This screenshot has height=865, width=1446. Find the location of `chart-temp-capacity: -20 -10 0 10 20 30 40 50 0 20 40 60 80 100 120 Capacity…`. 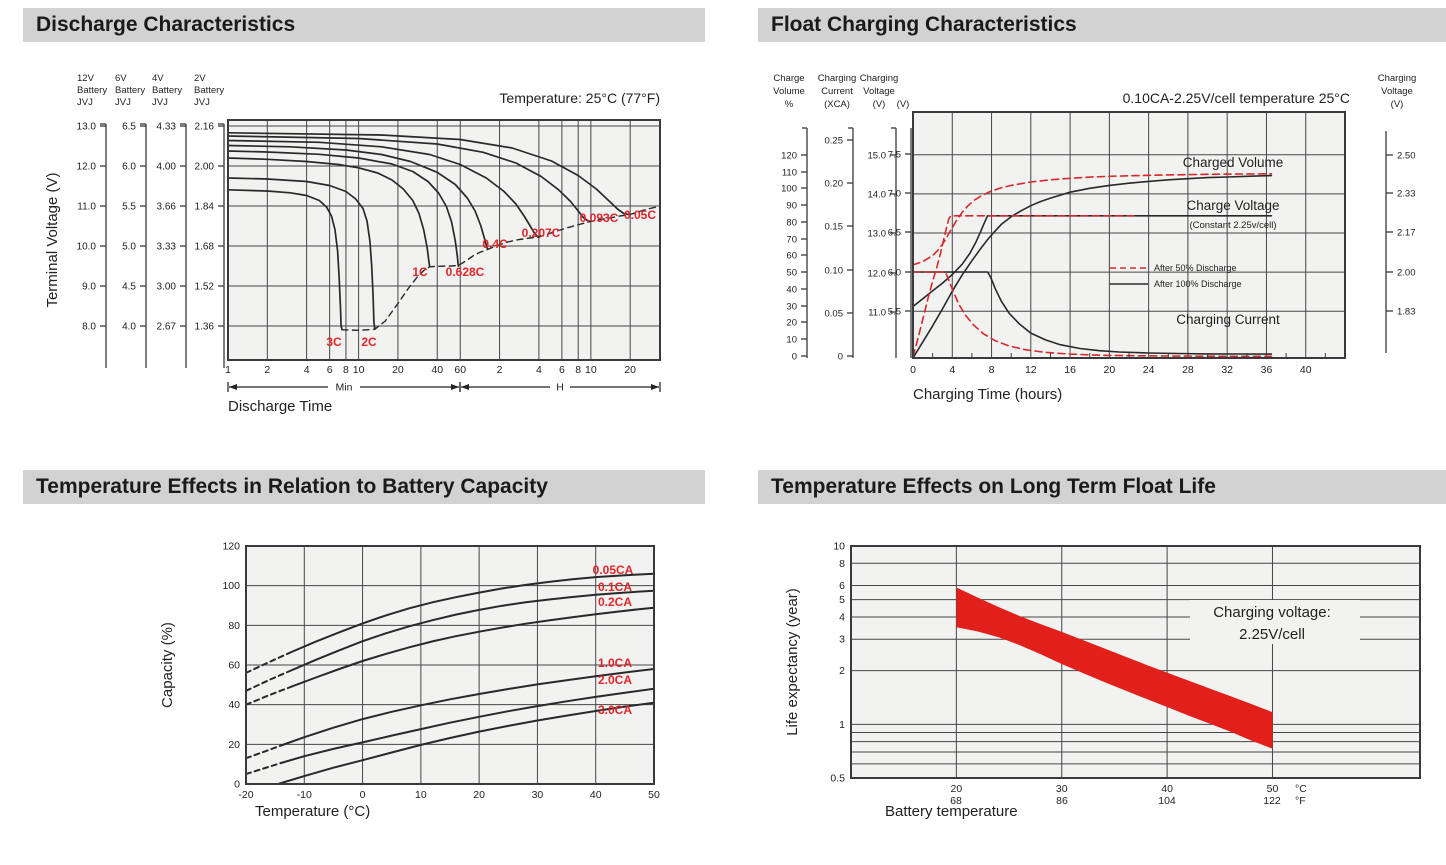

chart-temp-capacity: -20 -10 0 10 20 30 40 50 0 20 40 60 80 100 120 Capacity… is located at coordinates (409, 681).